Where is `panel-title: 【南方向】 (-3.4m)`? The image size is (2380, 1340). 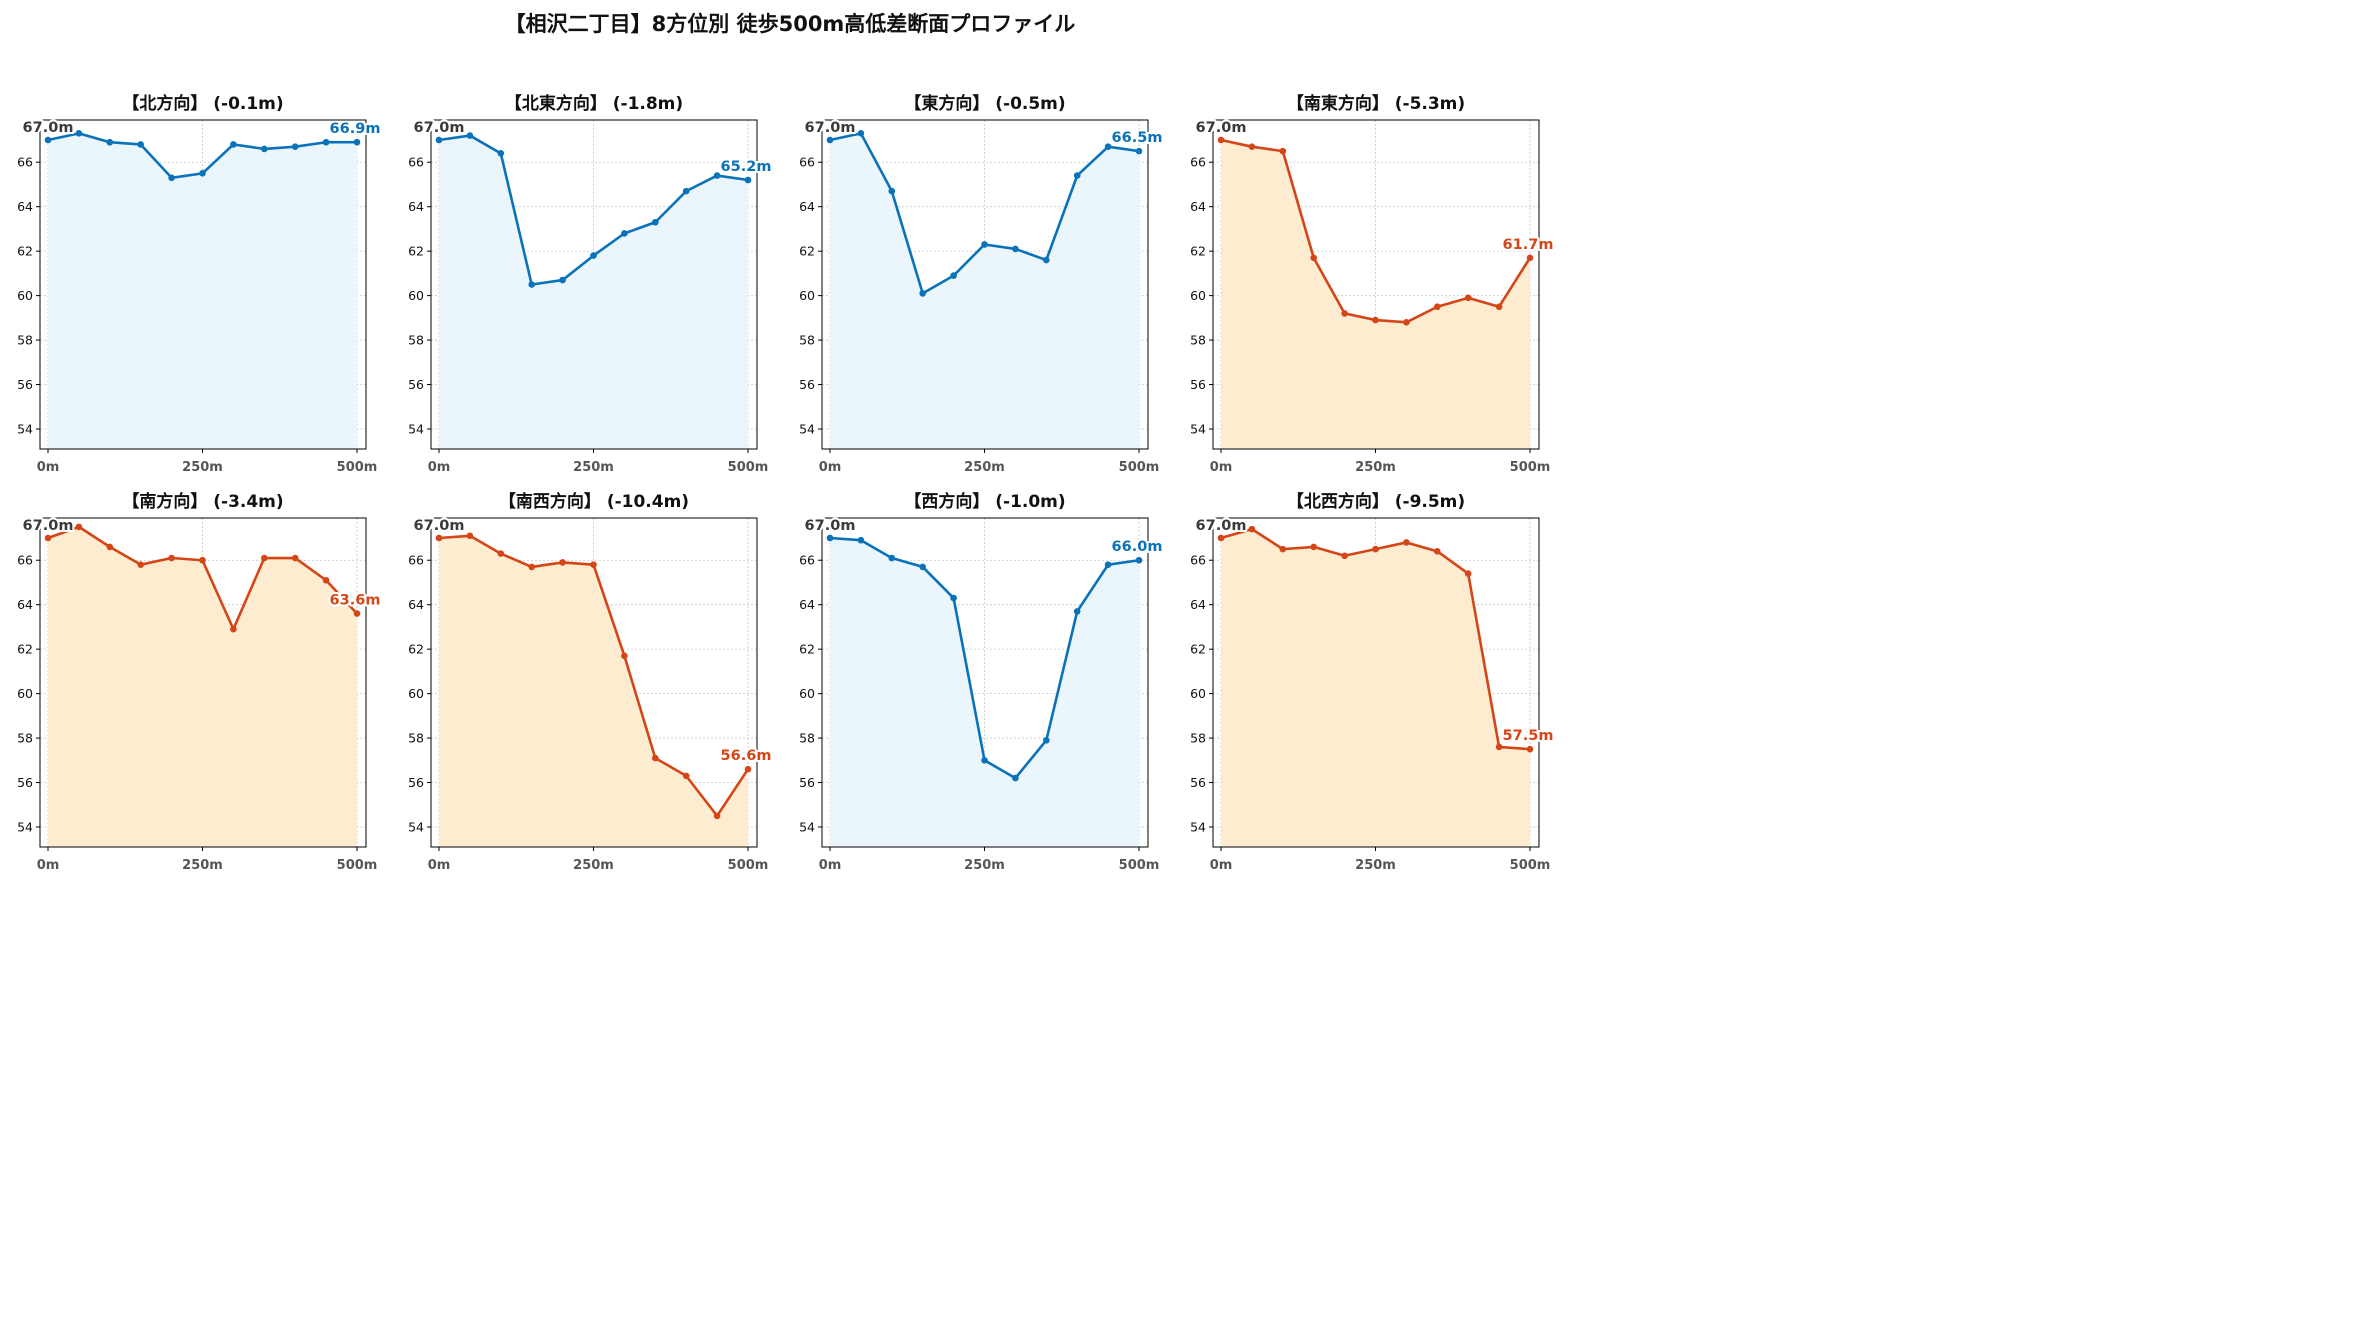
panel-title: 【南方向】 (-3.4m) is located at coordinates (202, 501).